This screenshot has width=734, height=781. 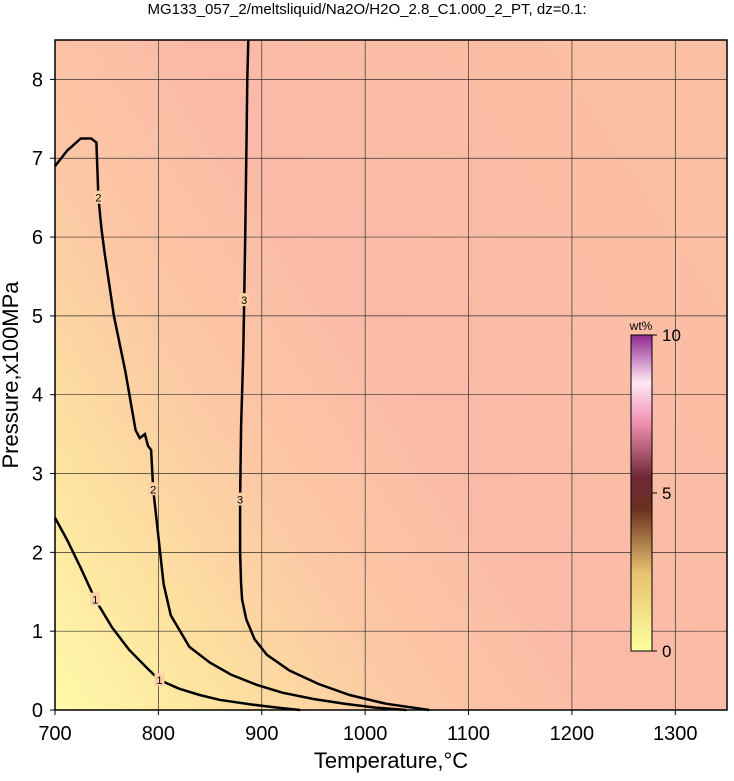 I want to click on y-axis-label: Pressure,x100MPa, so click(x=11, y=375).